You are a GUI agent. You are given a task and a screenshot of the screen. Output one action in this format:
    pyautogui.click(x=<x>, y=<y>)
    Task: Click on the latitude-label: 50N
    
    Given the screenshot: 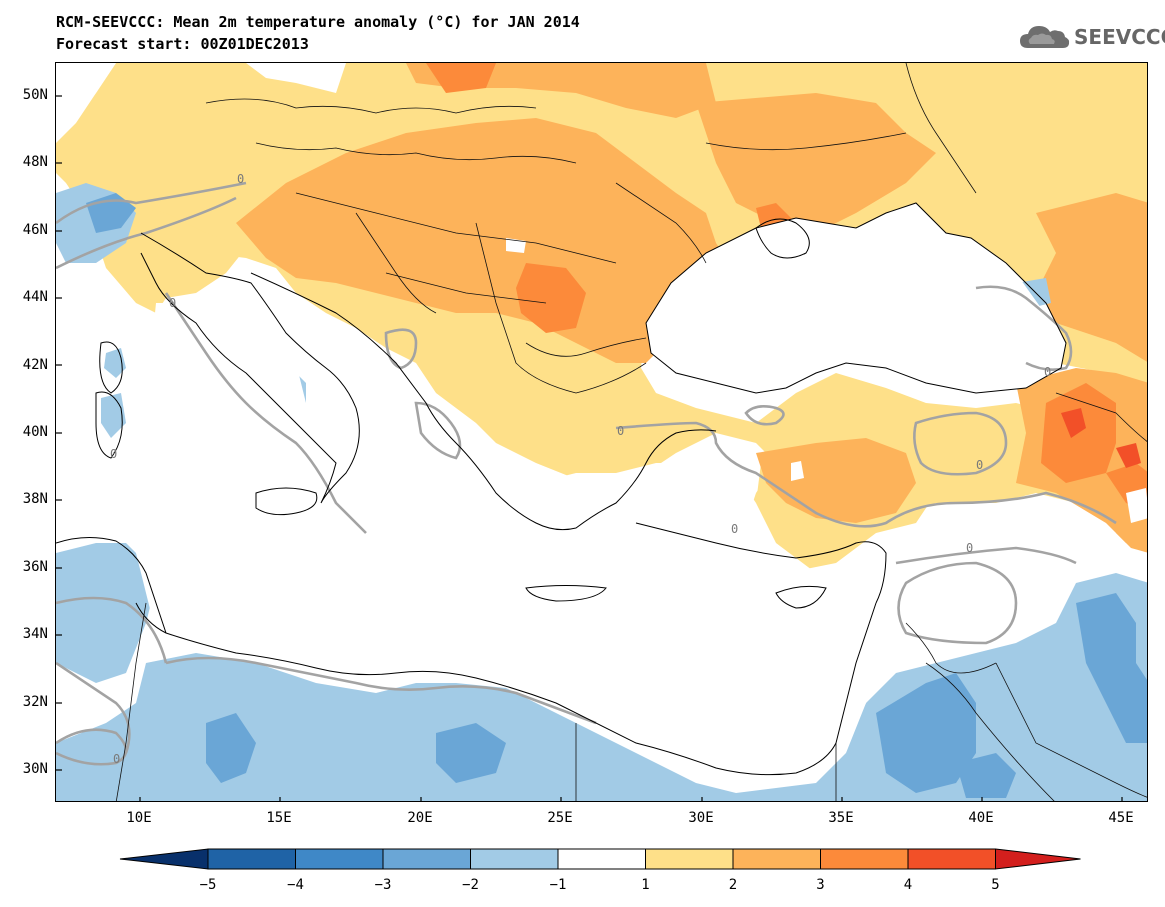 What is the action you would take?
    pyautogui.click(x=35, y=95)
    